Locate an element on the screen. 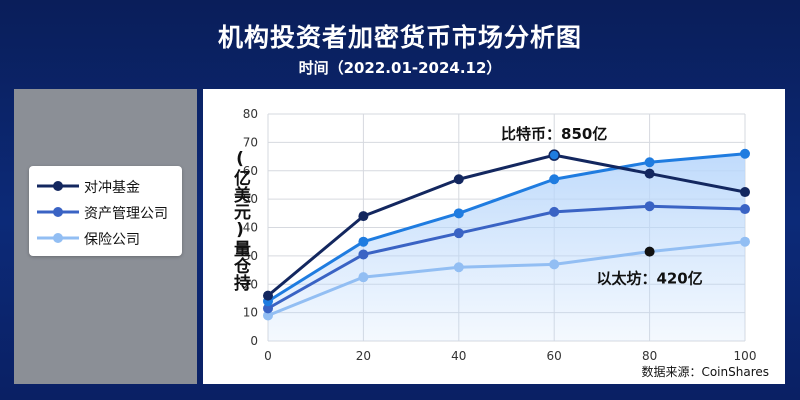 This screenshot has width=800, height=400. y-tick-label: 60 is located at coordinates (250, 171).